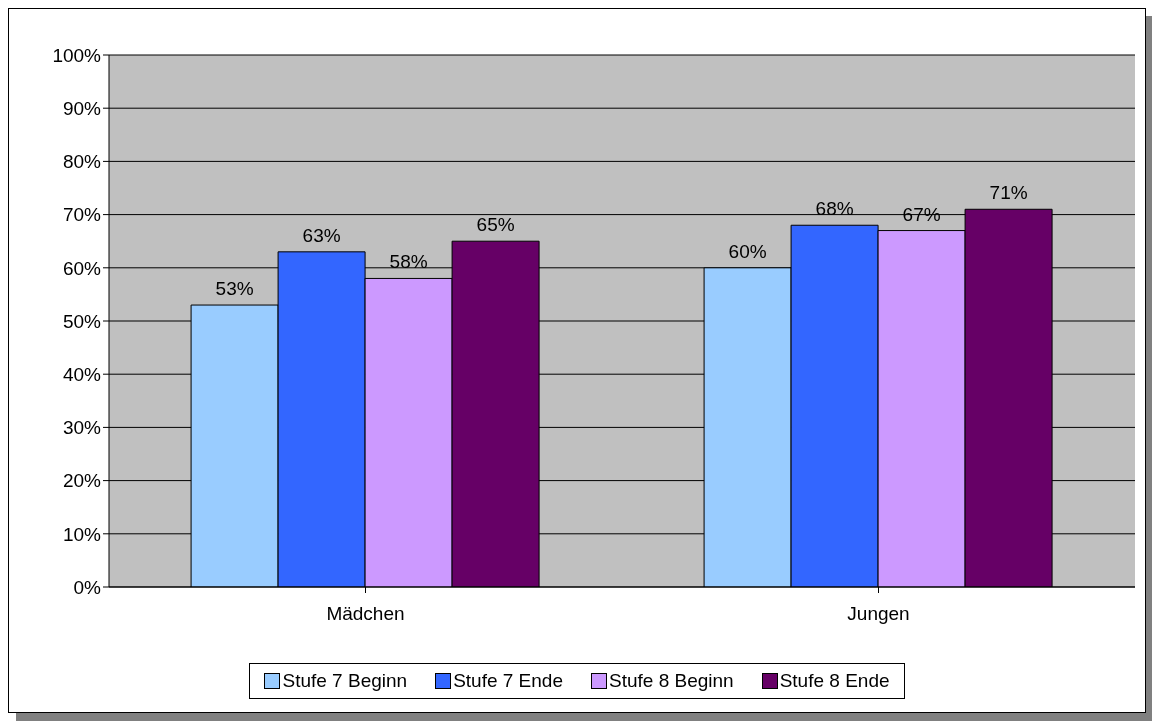 The image size is (1152, 725). Describe the element at coordinates (344, 681) in the screenshot. I see `legend-label: Stufe 7 Beginn` at that location.